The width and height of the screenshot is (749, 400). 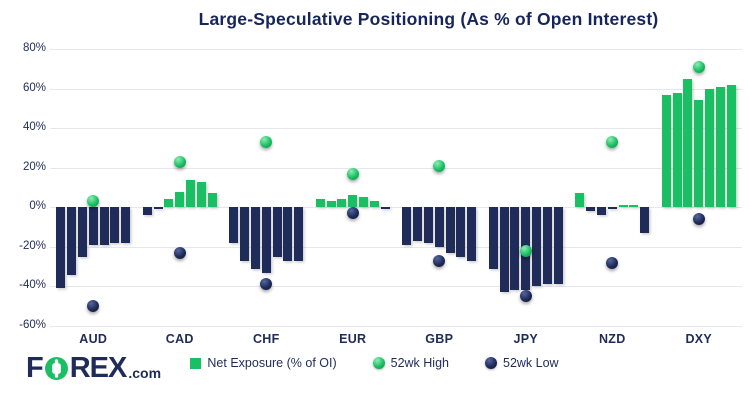 What do you see at coordinates (37, 206) in the screenshot?
I see `y-axis-tick: 0%` at bounding box center [37, 206].